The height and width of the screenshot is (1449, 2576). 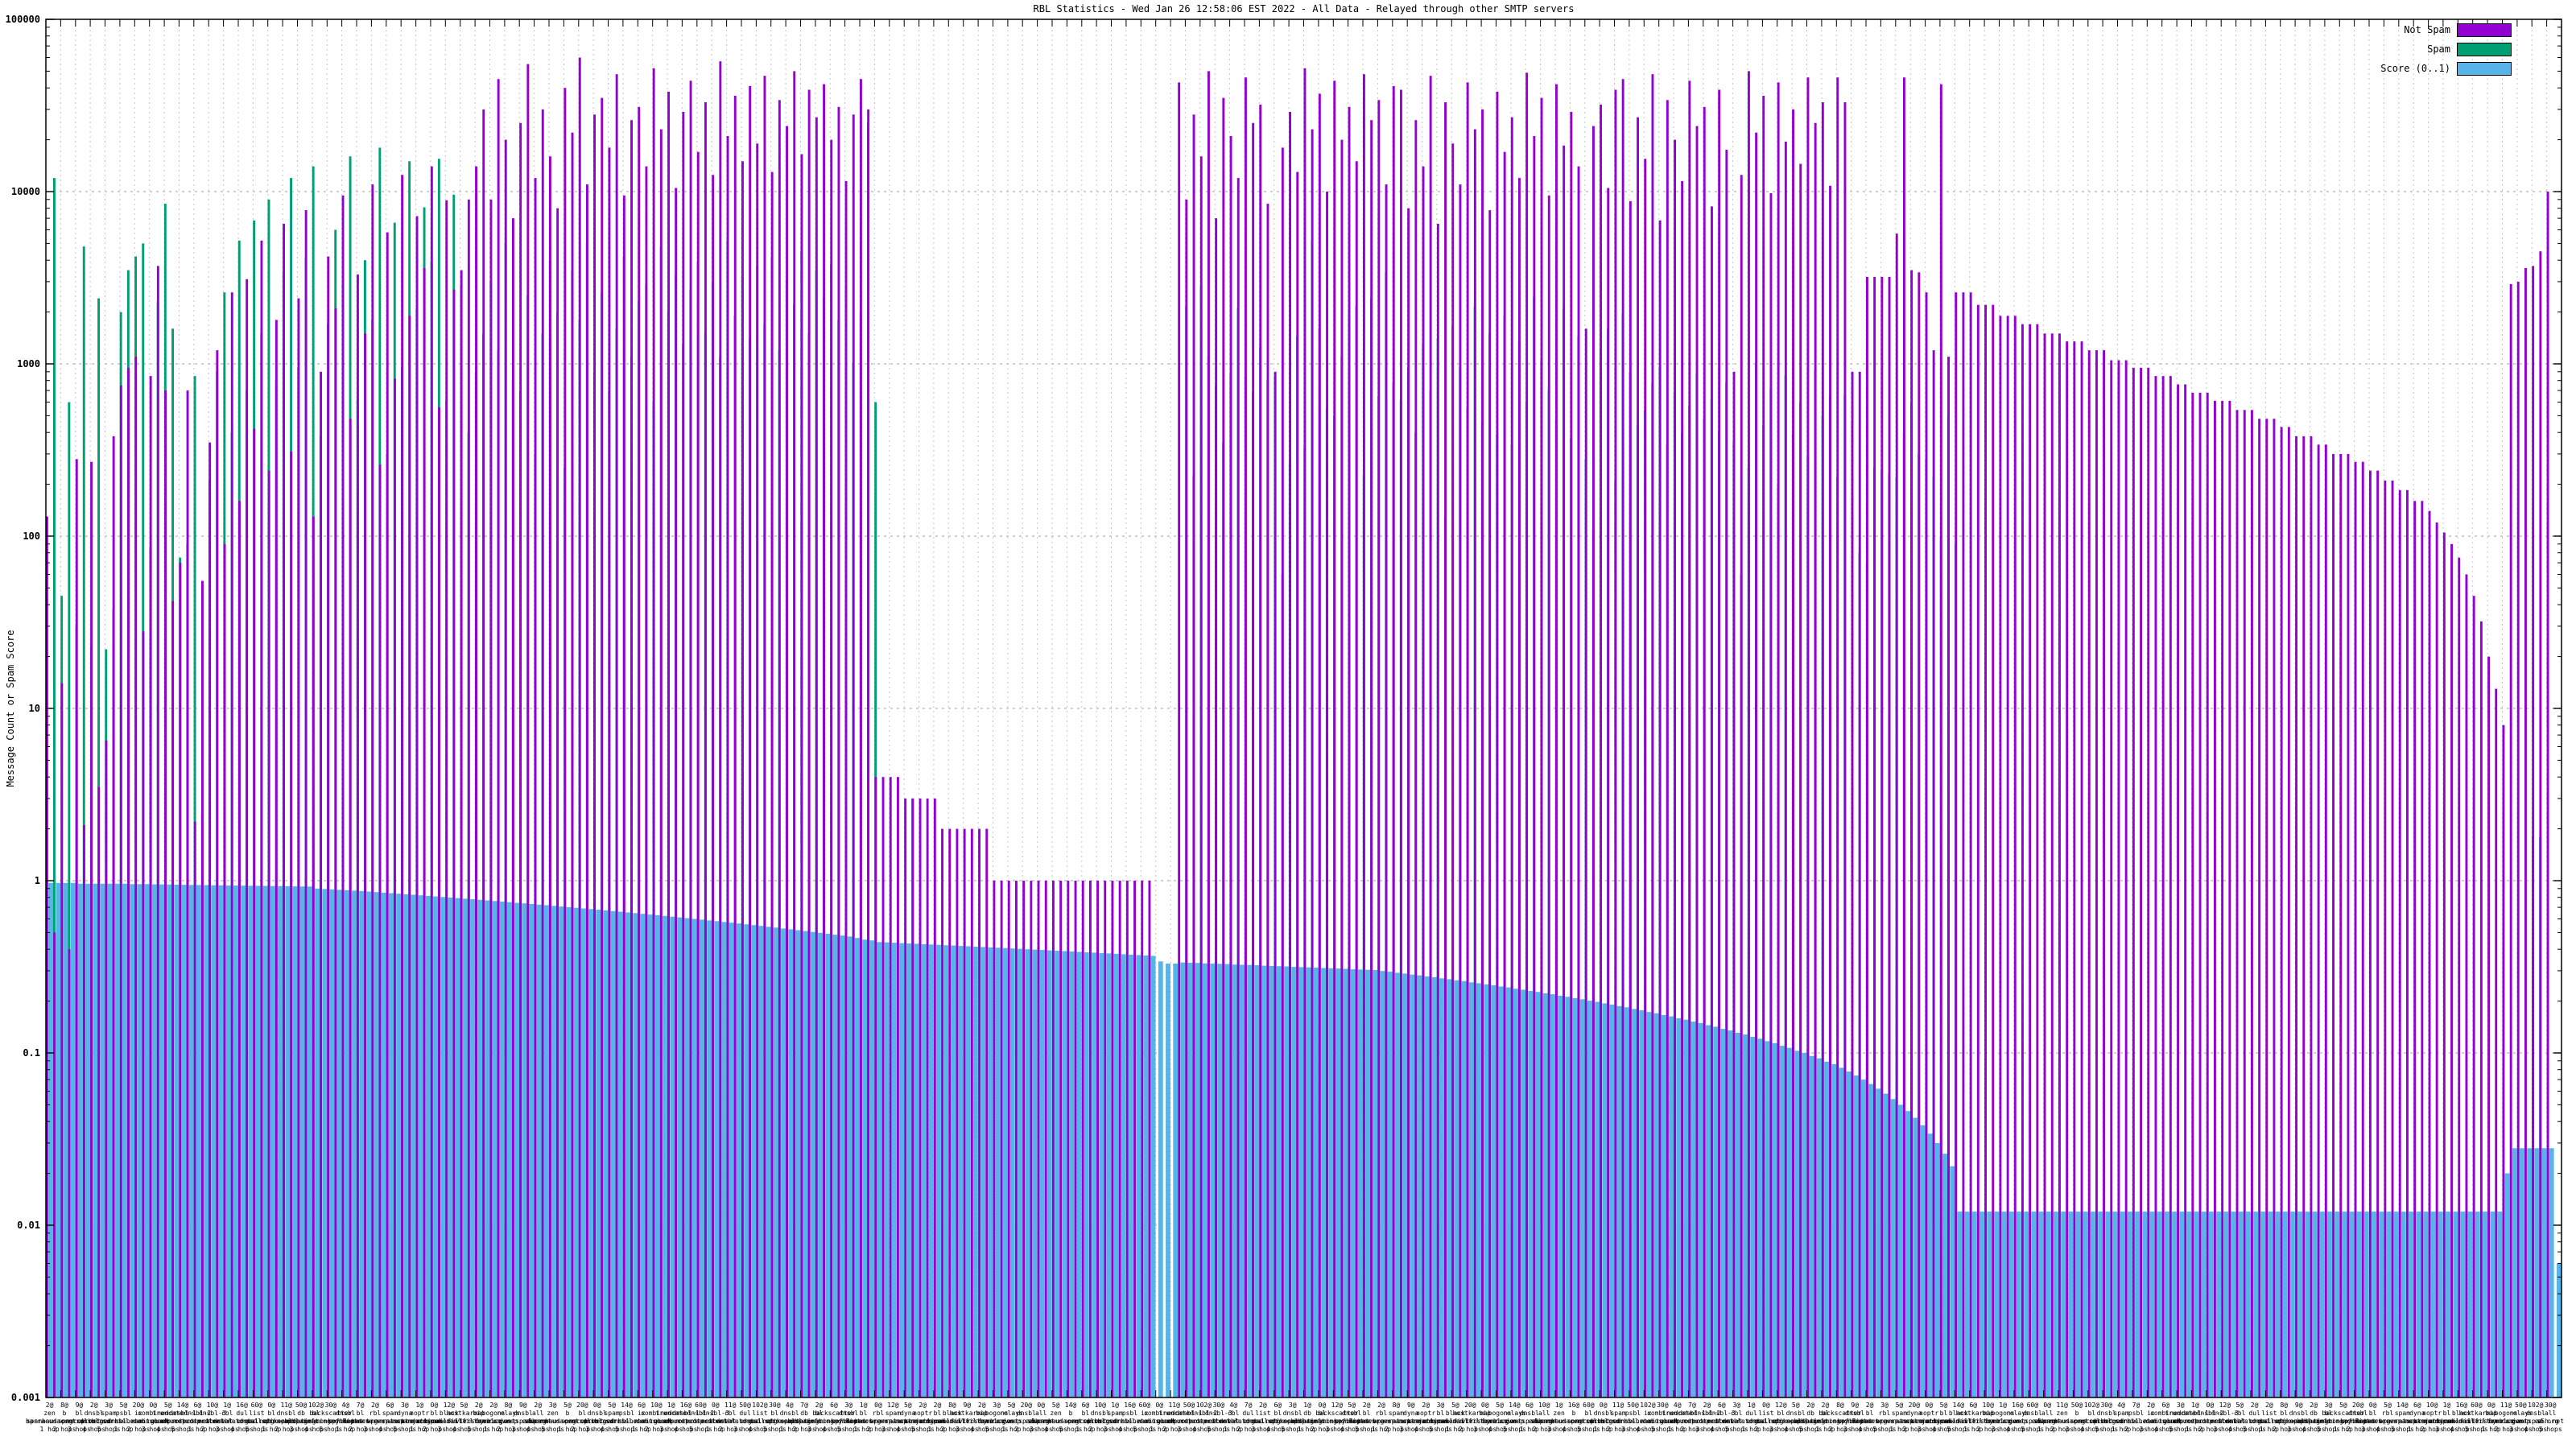 What do you see at coordinates (64, 1405) in the screenshot?
I see `x-tick-label: 8@` at bounding box center [64, 1405].